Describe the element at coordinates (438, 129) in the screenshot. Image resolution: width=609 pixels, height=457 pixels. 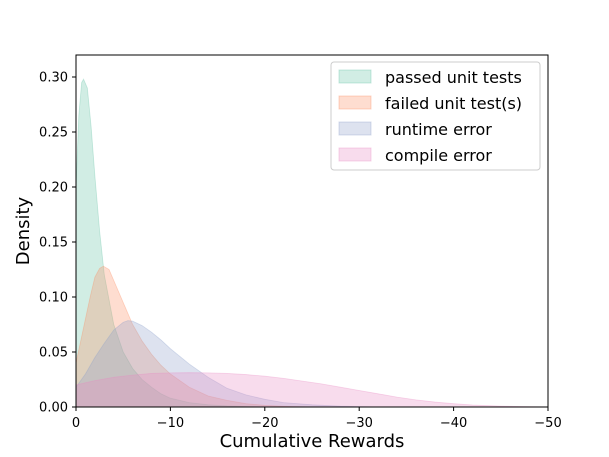
I see `legend-label: runtime error` at that location.